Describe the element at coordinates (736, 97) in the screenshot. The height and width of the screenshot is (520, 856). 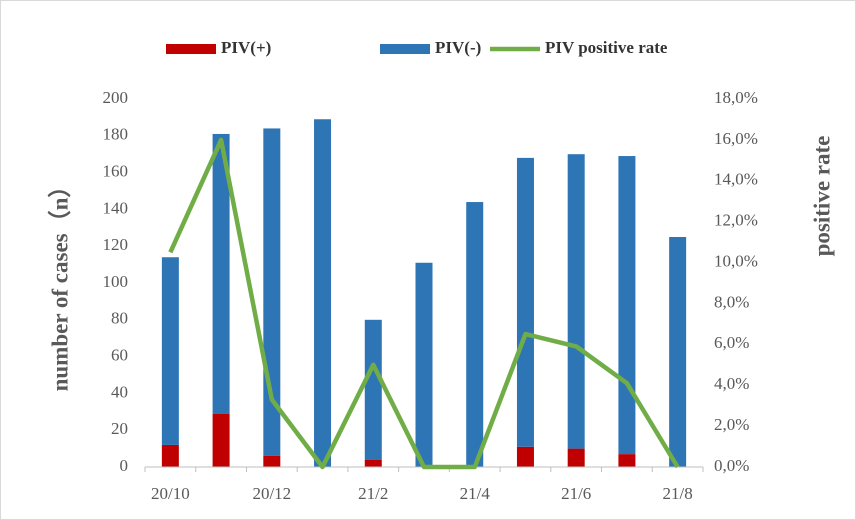
I see `y2-tick-label: 18,0%` at that location.